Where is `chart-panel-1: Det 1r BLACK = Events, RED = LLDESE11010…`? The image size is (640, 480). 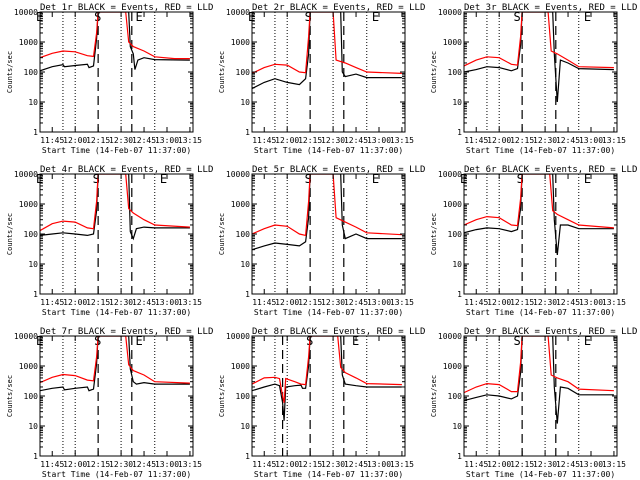 chart-panel-1: Det 1r BLACK = Events, RED = LLDESE11010… is located at coordinates (109, 79).